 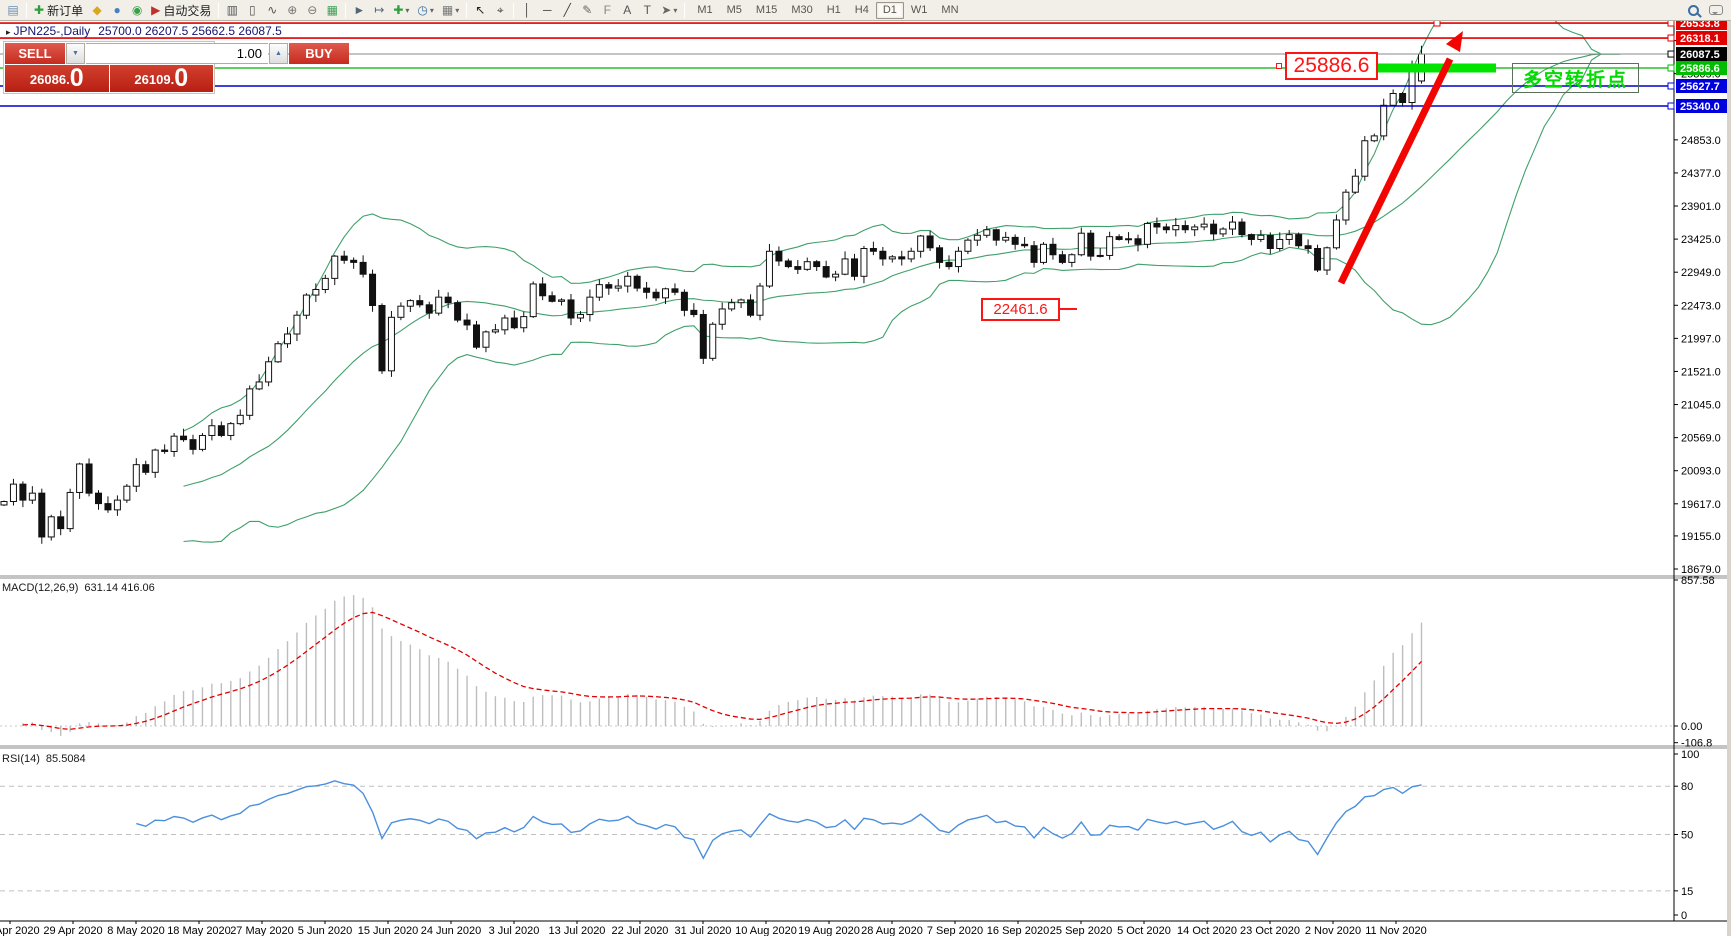 I want to click on date-tick-label: 20 Apr 2020, so click(x=20, y=930).